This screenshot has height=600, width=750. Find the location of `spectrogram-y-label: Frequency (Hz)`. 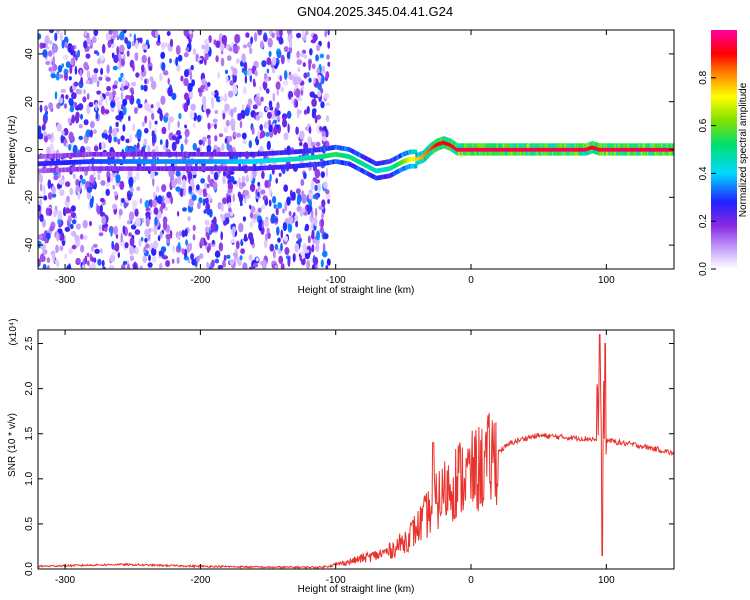

spectrogram-y-label: Frequency (Hz) is located at coordinates (12, 150).